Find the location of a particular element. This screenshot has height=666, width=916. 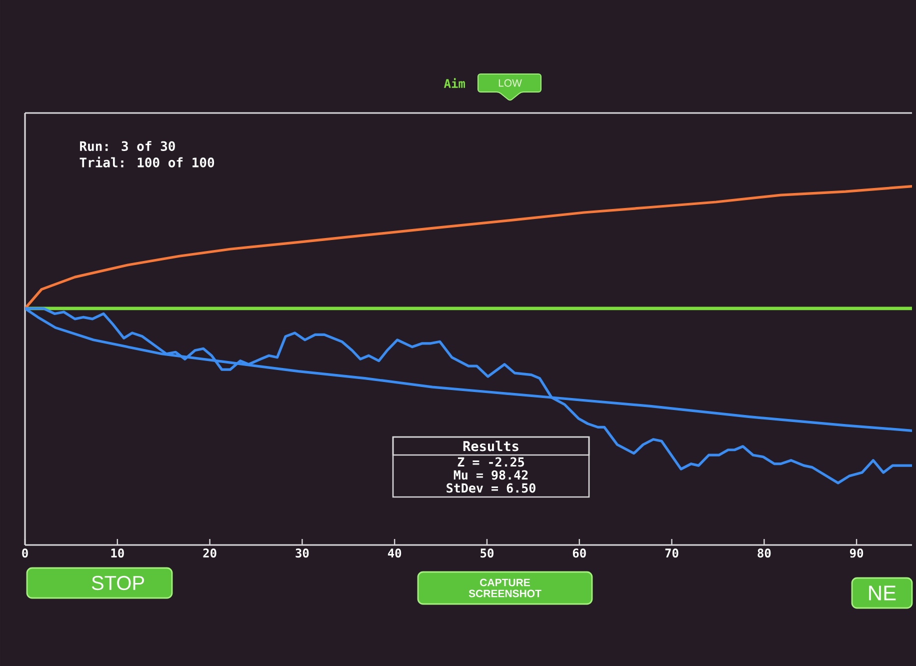

x-tick-label: 40 is located at coordinates (395, 553).